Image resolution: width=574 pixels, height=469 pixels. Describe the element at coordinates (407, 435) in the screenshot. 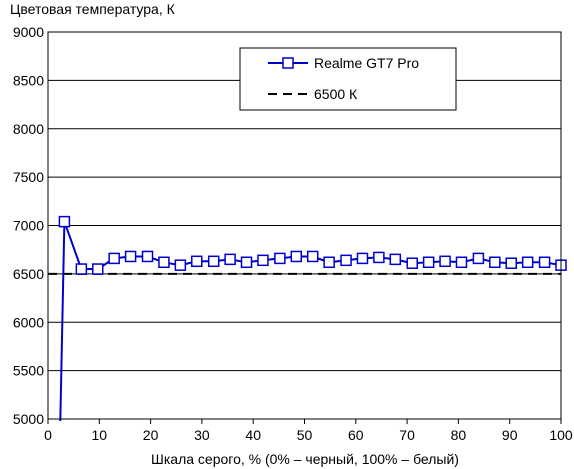

I see `x-tick-label: 70` at that location.